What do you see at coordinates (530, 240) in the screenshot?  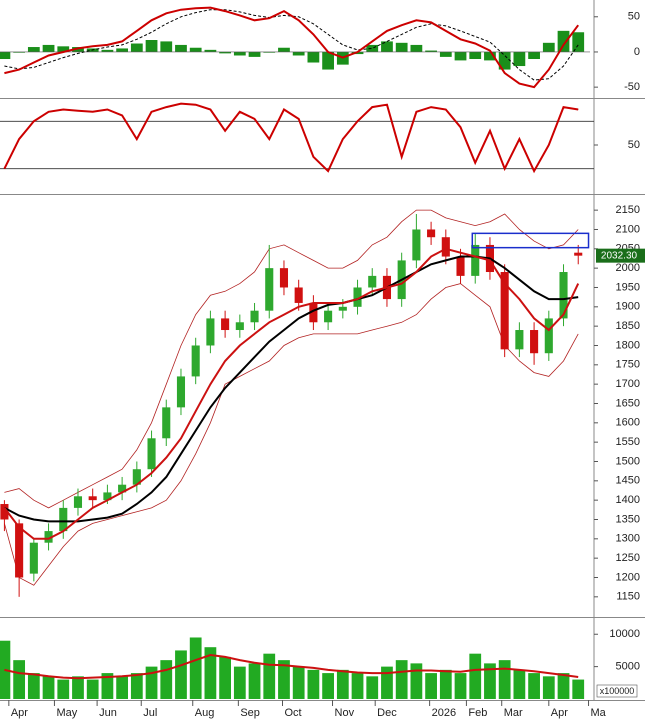 I see `highlight-box` at bounding box center [530, 240].